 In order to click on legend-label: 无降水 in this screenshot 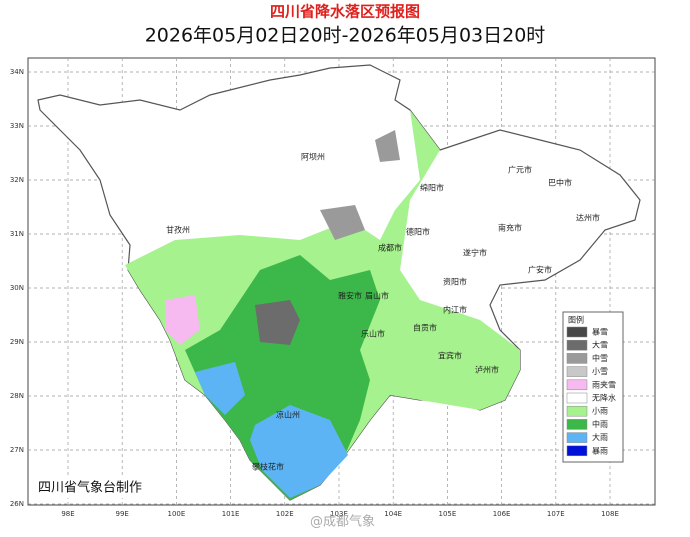, I will do `click(604, 398)`.